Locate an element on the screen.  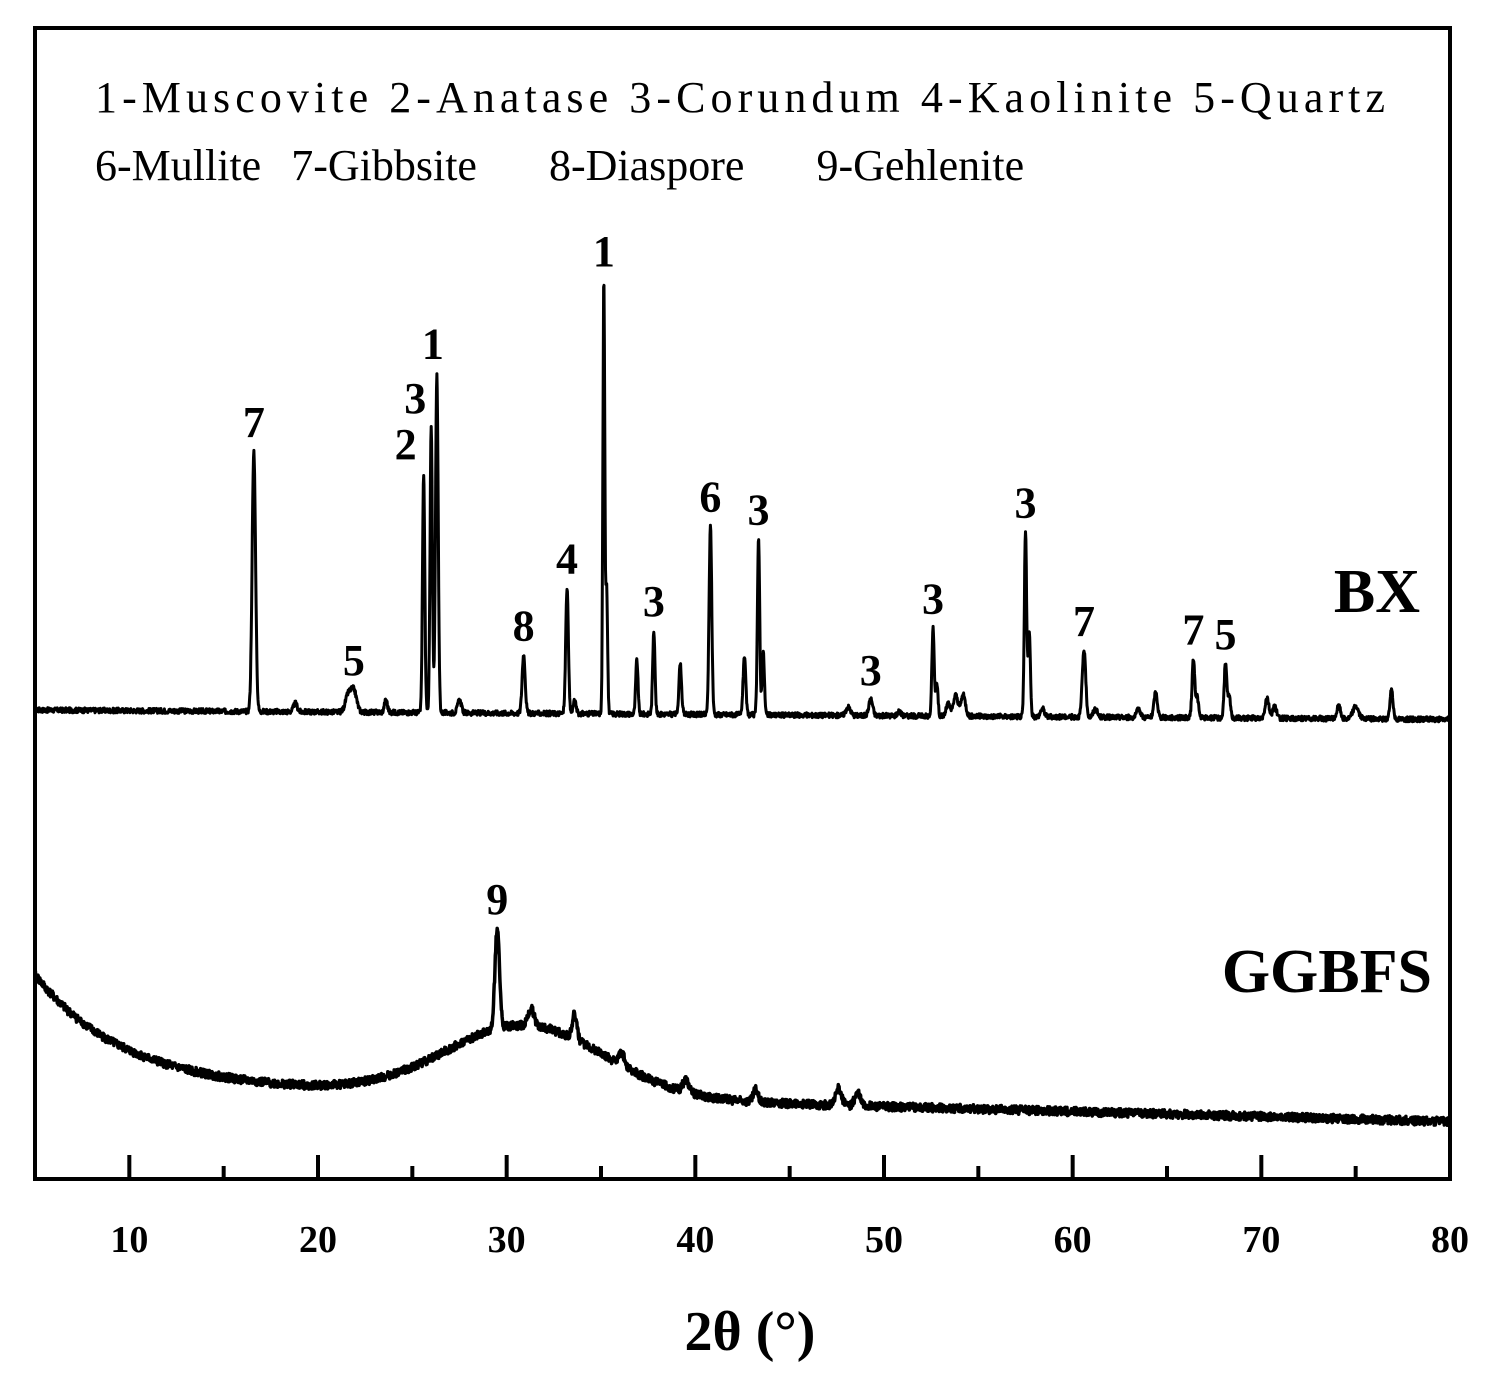
peak-label: 6 is located at coordinates (710, 497).